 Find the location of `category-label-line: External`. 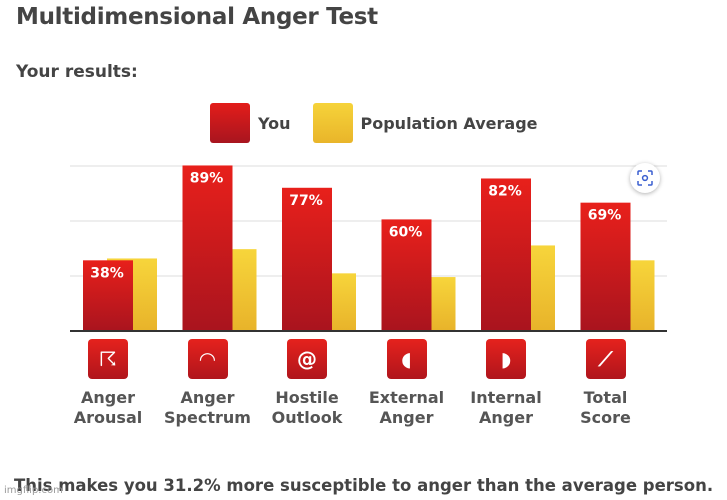

category-label-line: External is located at coordinates (406, 397).